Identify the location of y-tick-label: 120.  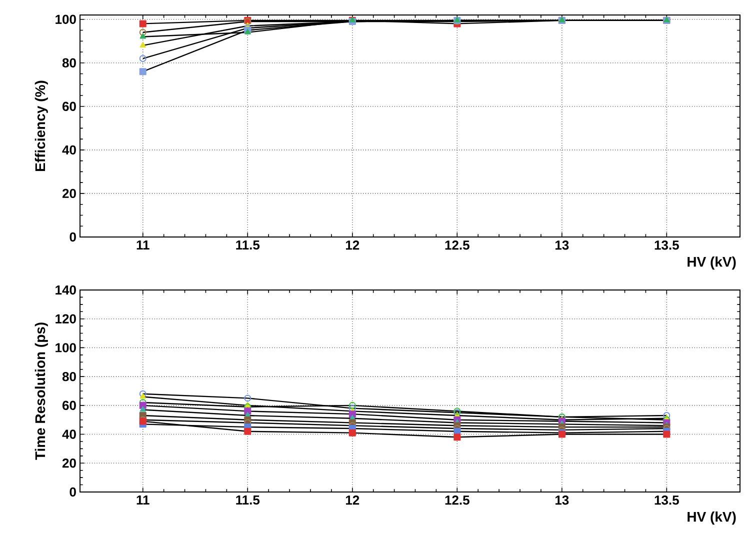
(66, 319).